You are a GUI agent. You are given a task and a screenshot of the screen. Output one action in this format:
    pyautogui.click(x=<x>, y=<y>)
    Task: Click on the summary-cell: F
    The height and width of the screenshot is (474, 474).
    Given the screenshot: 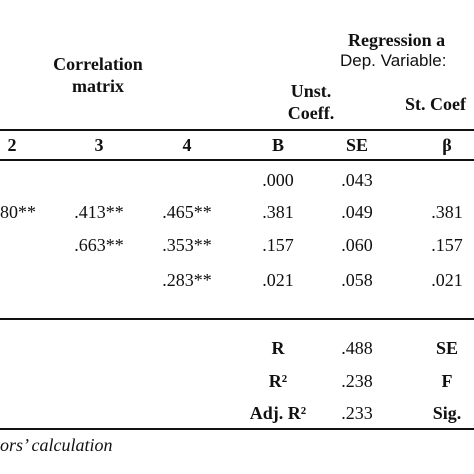 What is the action you would take?
    pyautogui.click(x=447, y=381)
    